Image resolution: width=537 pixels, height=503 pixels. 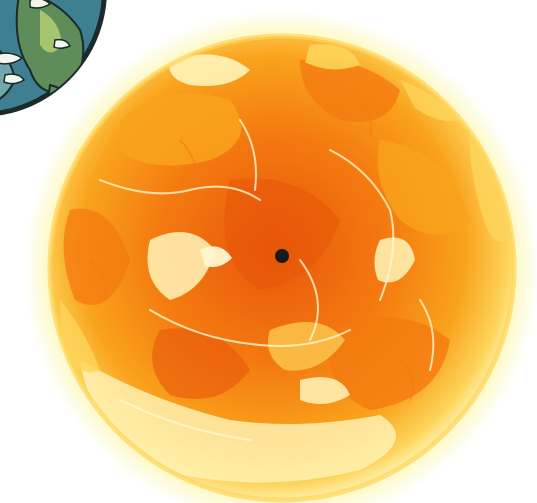 What do you see at coordinates (282, 256) in the screenshot?
I see `center-marker-dot` at bounding box center [282, 256].